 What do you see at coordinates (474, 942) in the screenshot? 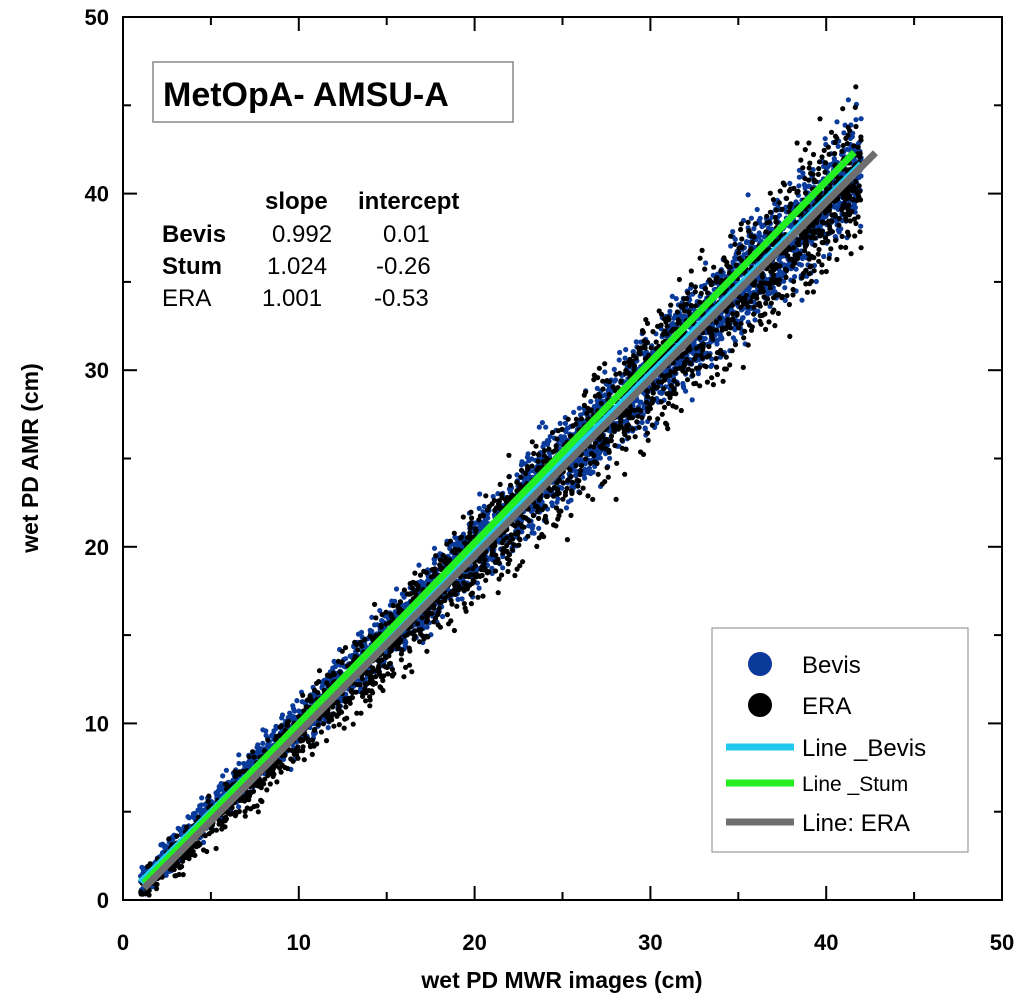
I see `x-tick-label: 20` at bounding box center [474, 942].